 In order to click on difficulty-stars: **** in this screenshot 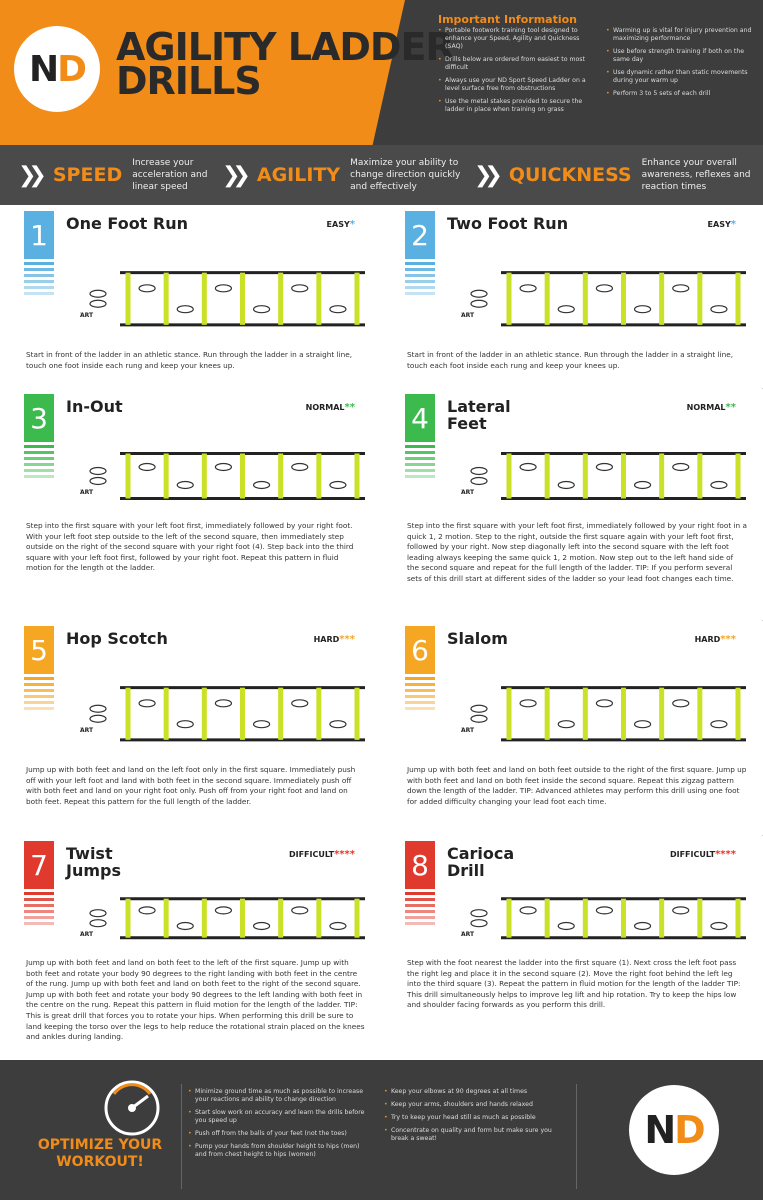, I will do `click(725, 854)`.